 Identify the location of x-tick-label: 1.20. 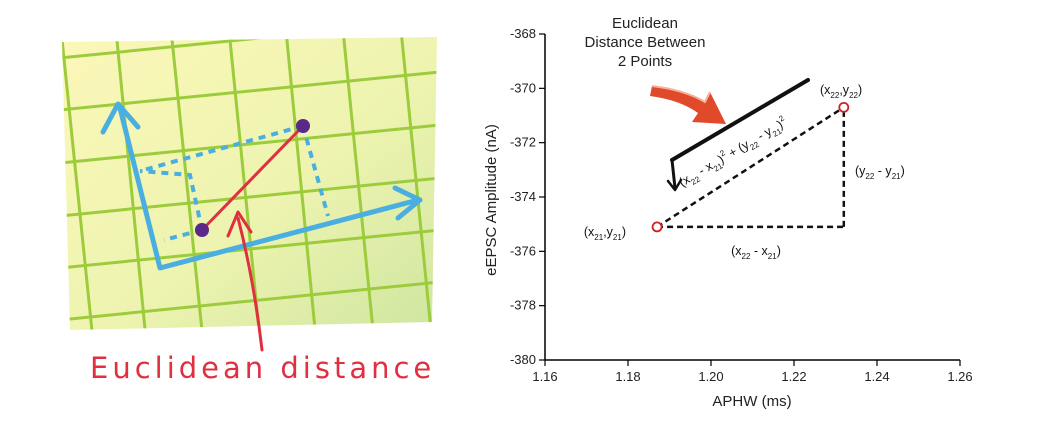
(710, 376).